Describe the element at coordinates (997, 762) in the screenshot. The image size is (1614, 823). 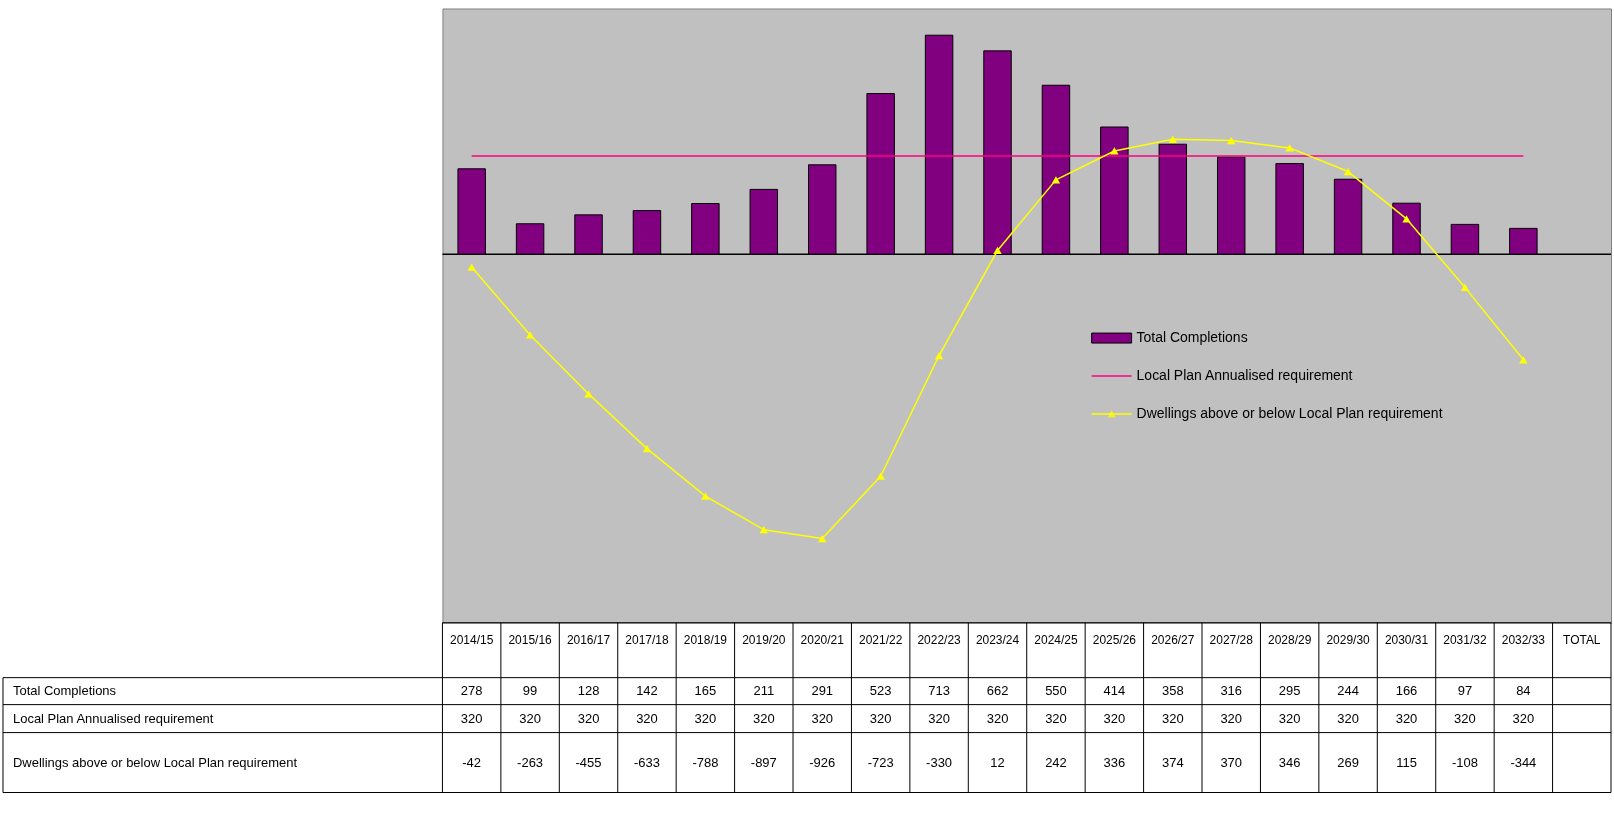
I see `data-label: 12` at that location.